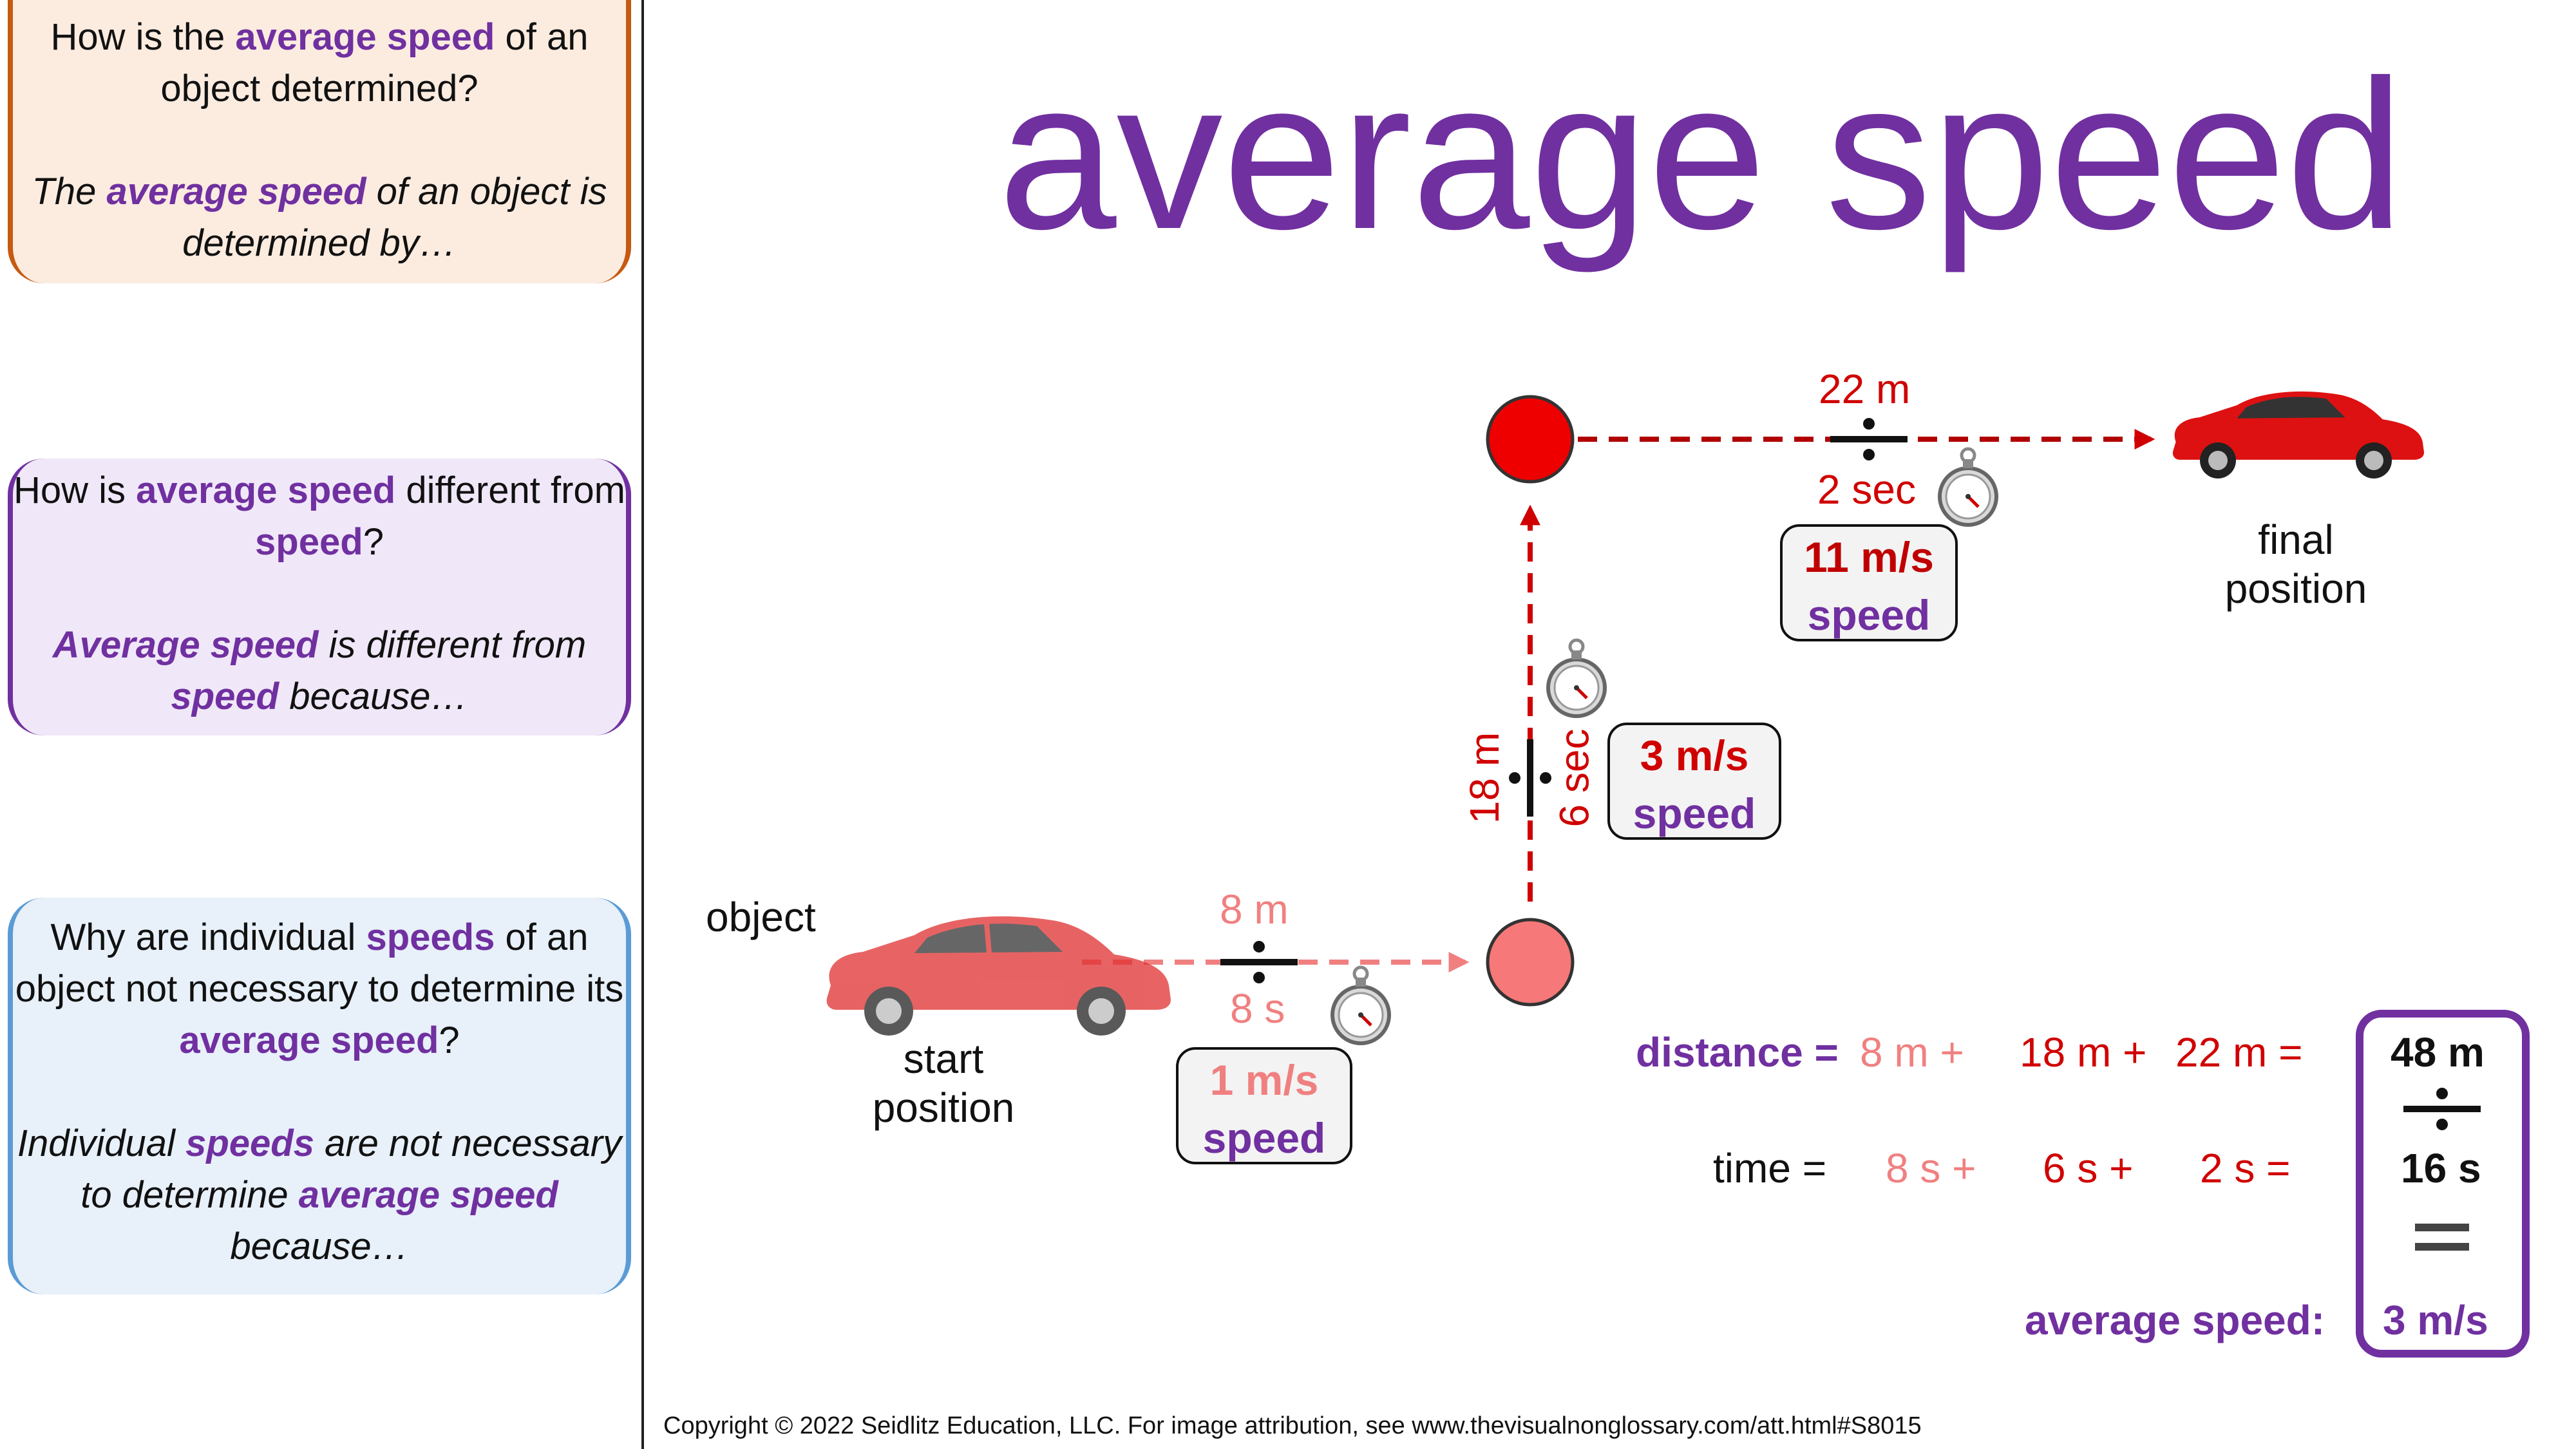 This screenshot has height=1449, width=2576. Describe the element at coordinates (2296, 539) in the screenshot. I see `final-label-line1: final` at that location.